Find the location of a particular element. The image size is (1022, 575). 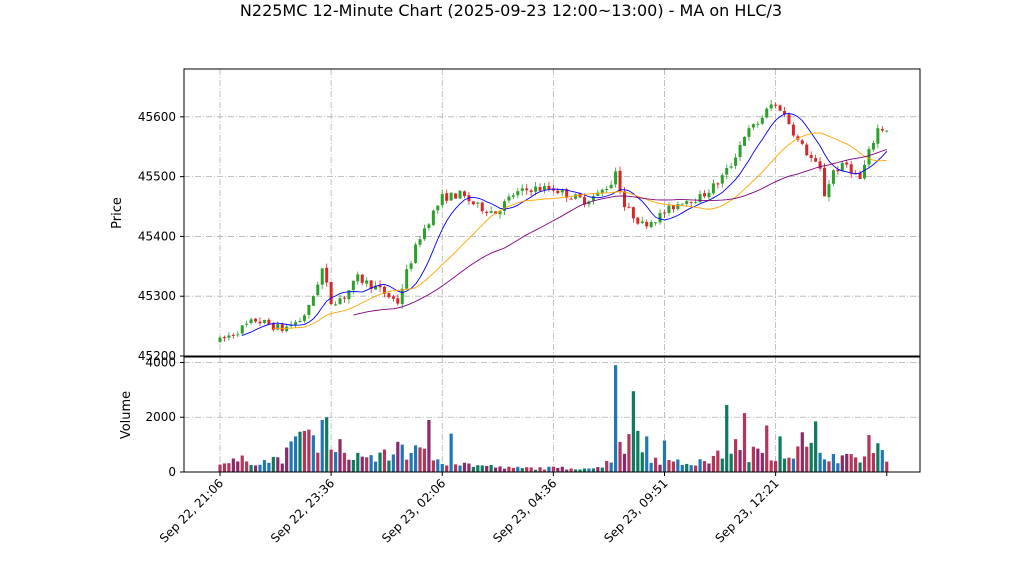

volume-y-ticks: 0 2000 4000 is located at coordinates (164, 417).